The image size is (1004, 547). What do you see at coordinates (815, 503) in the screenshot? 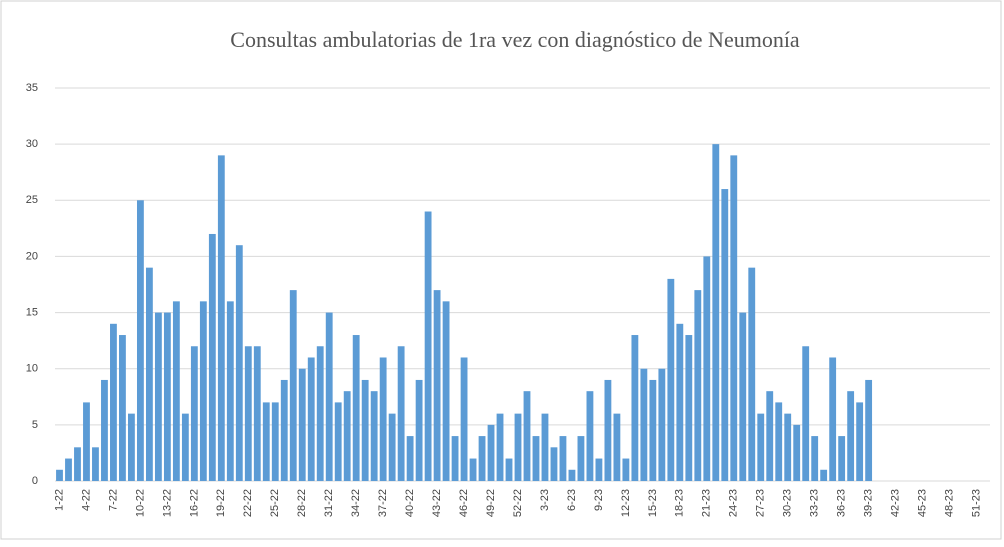
I see `x-tick-label: 33-23` at bounding box center [815, 503].